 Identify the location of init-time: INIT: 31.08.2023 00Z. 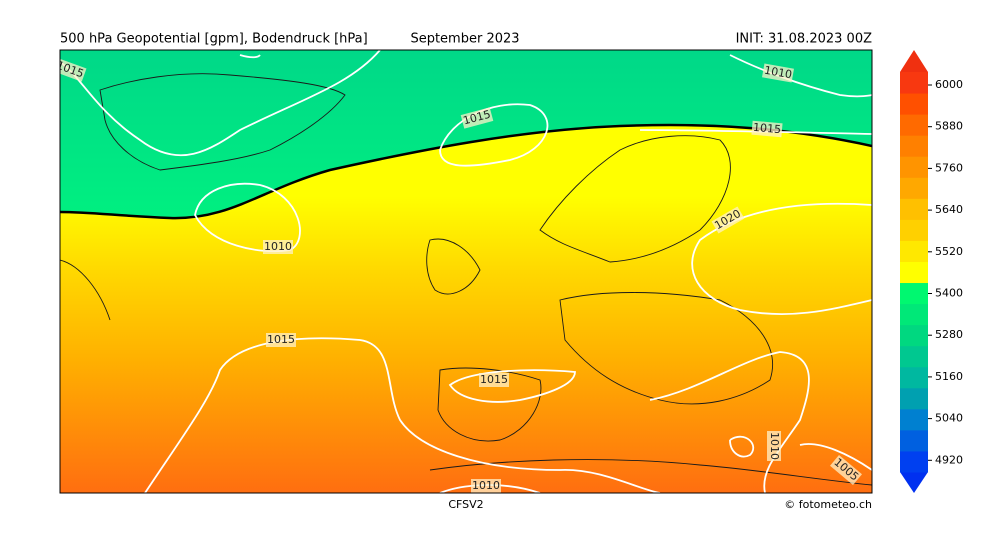
(804, 39).